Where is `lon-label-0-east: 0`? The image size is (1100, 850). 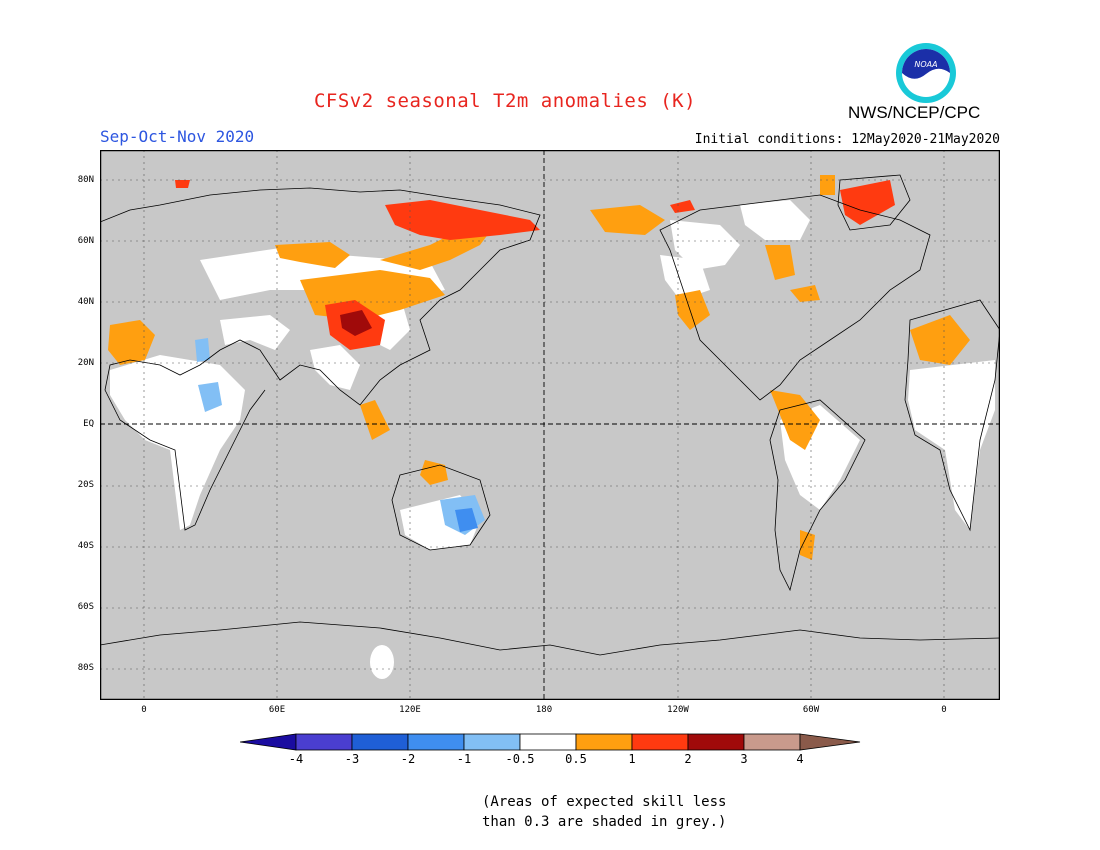 lon-label-0-east: 0 is located at coordinates (944, 710).